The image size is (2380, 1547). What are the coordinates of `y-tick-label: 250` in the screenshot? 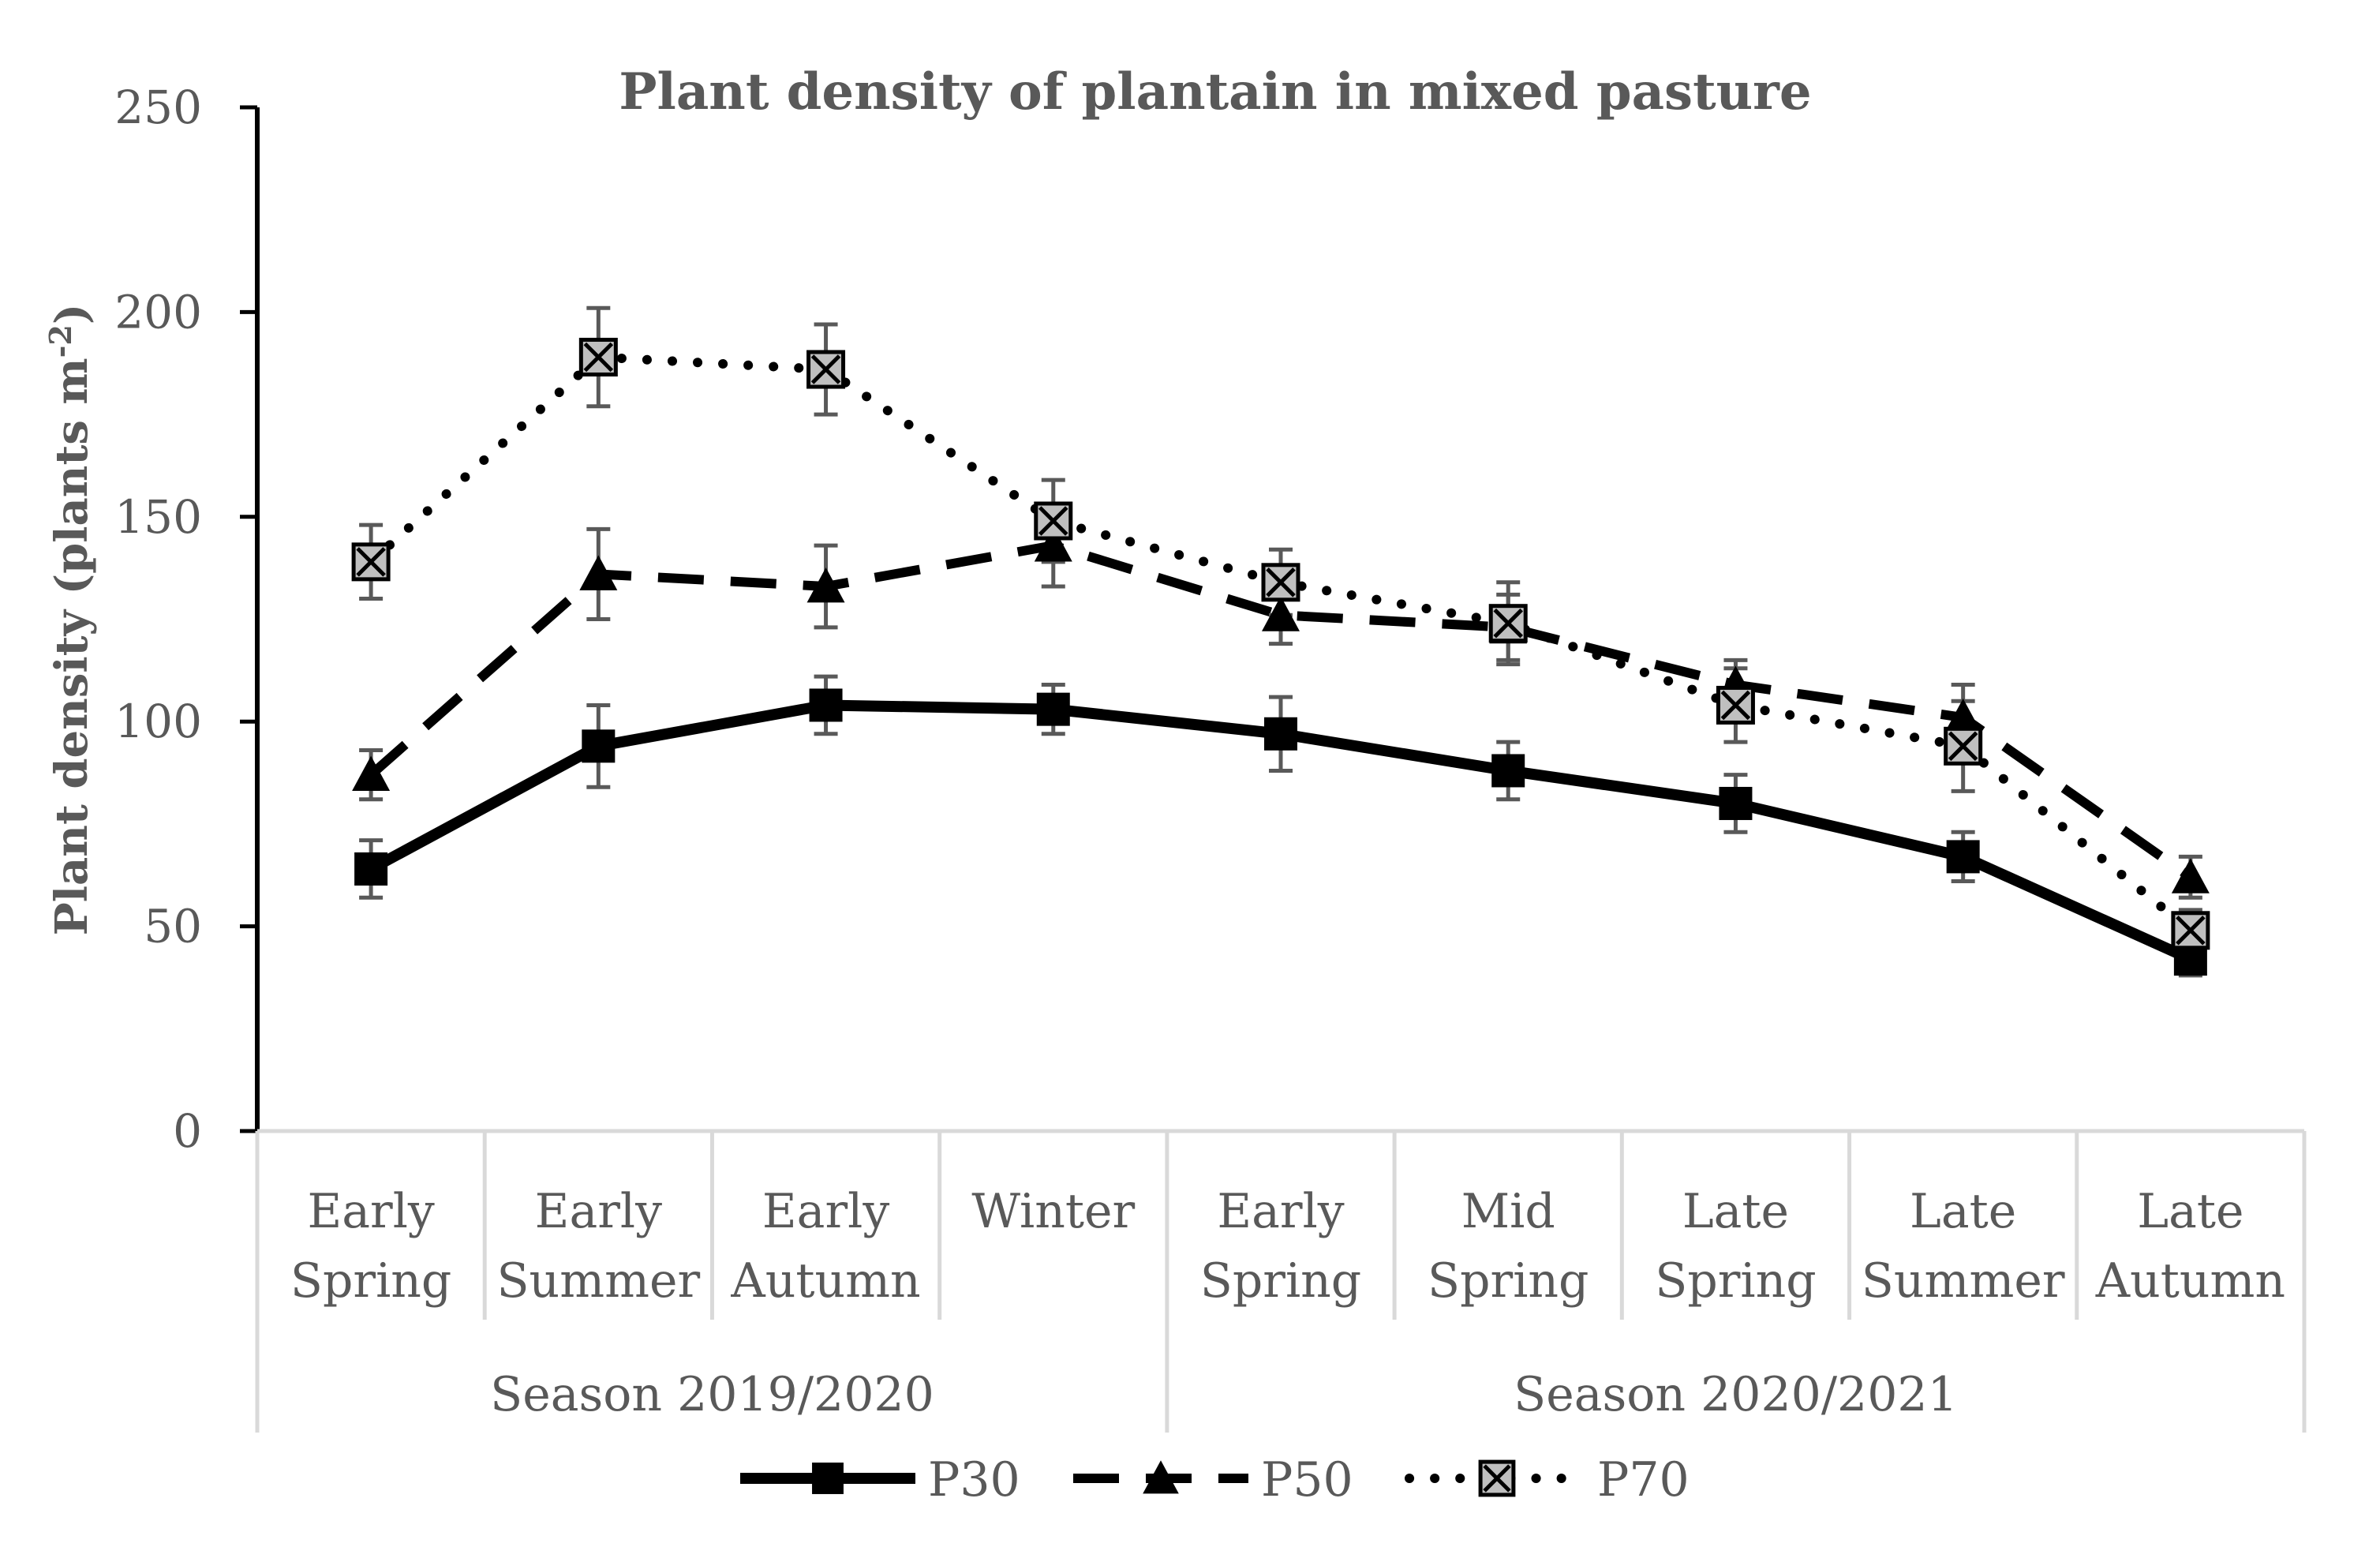 It's located at (158, 107).